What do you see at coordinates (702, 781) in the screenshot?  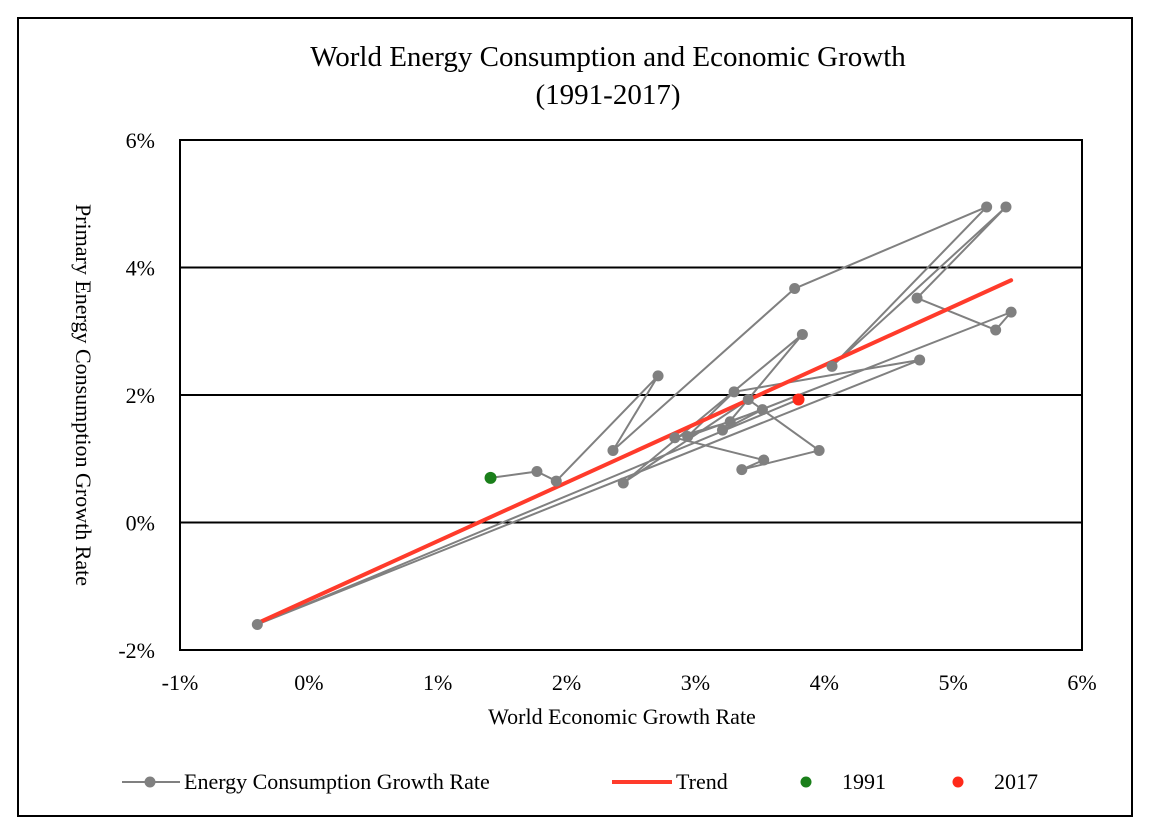 I see `legend-label-trend: Trend` at bounding box center [702, 781].